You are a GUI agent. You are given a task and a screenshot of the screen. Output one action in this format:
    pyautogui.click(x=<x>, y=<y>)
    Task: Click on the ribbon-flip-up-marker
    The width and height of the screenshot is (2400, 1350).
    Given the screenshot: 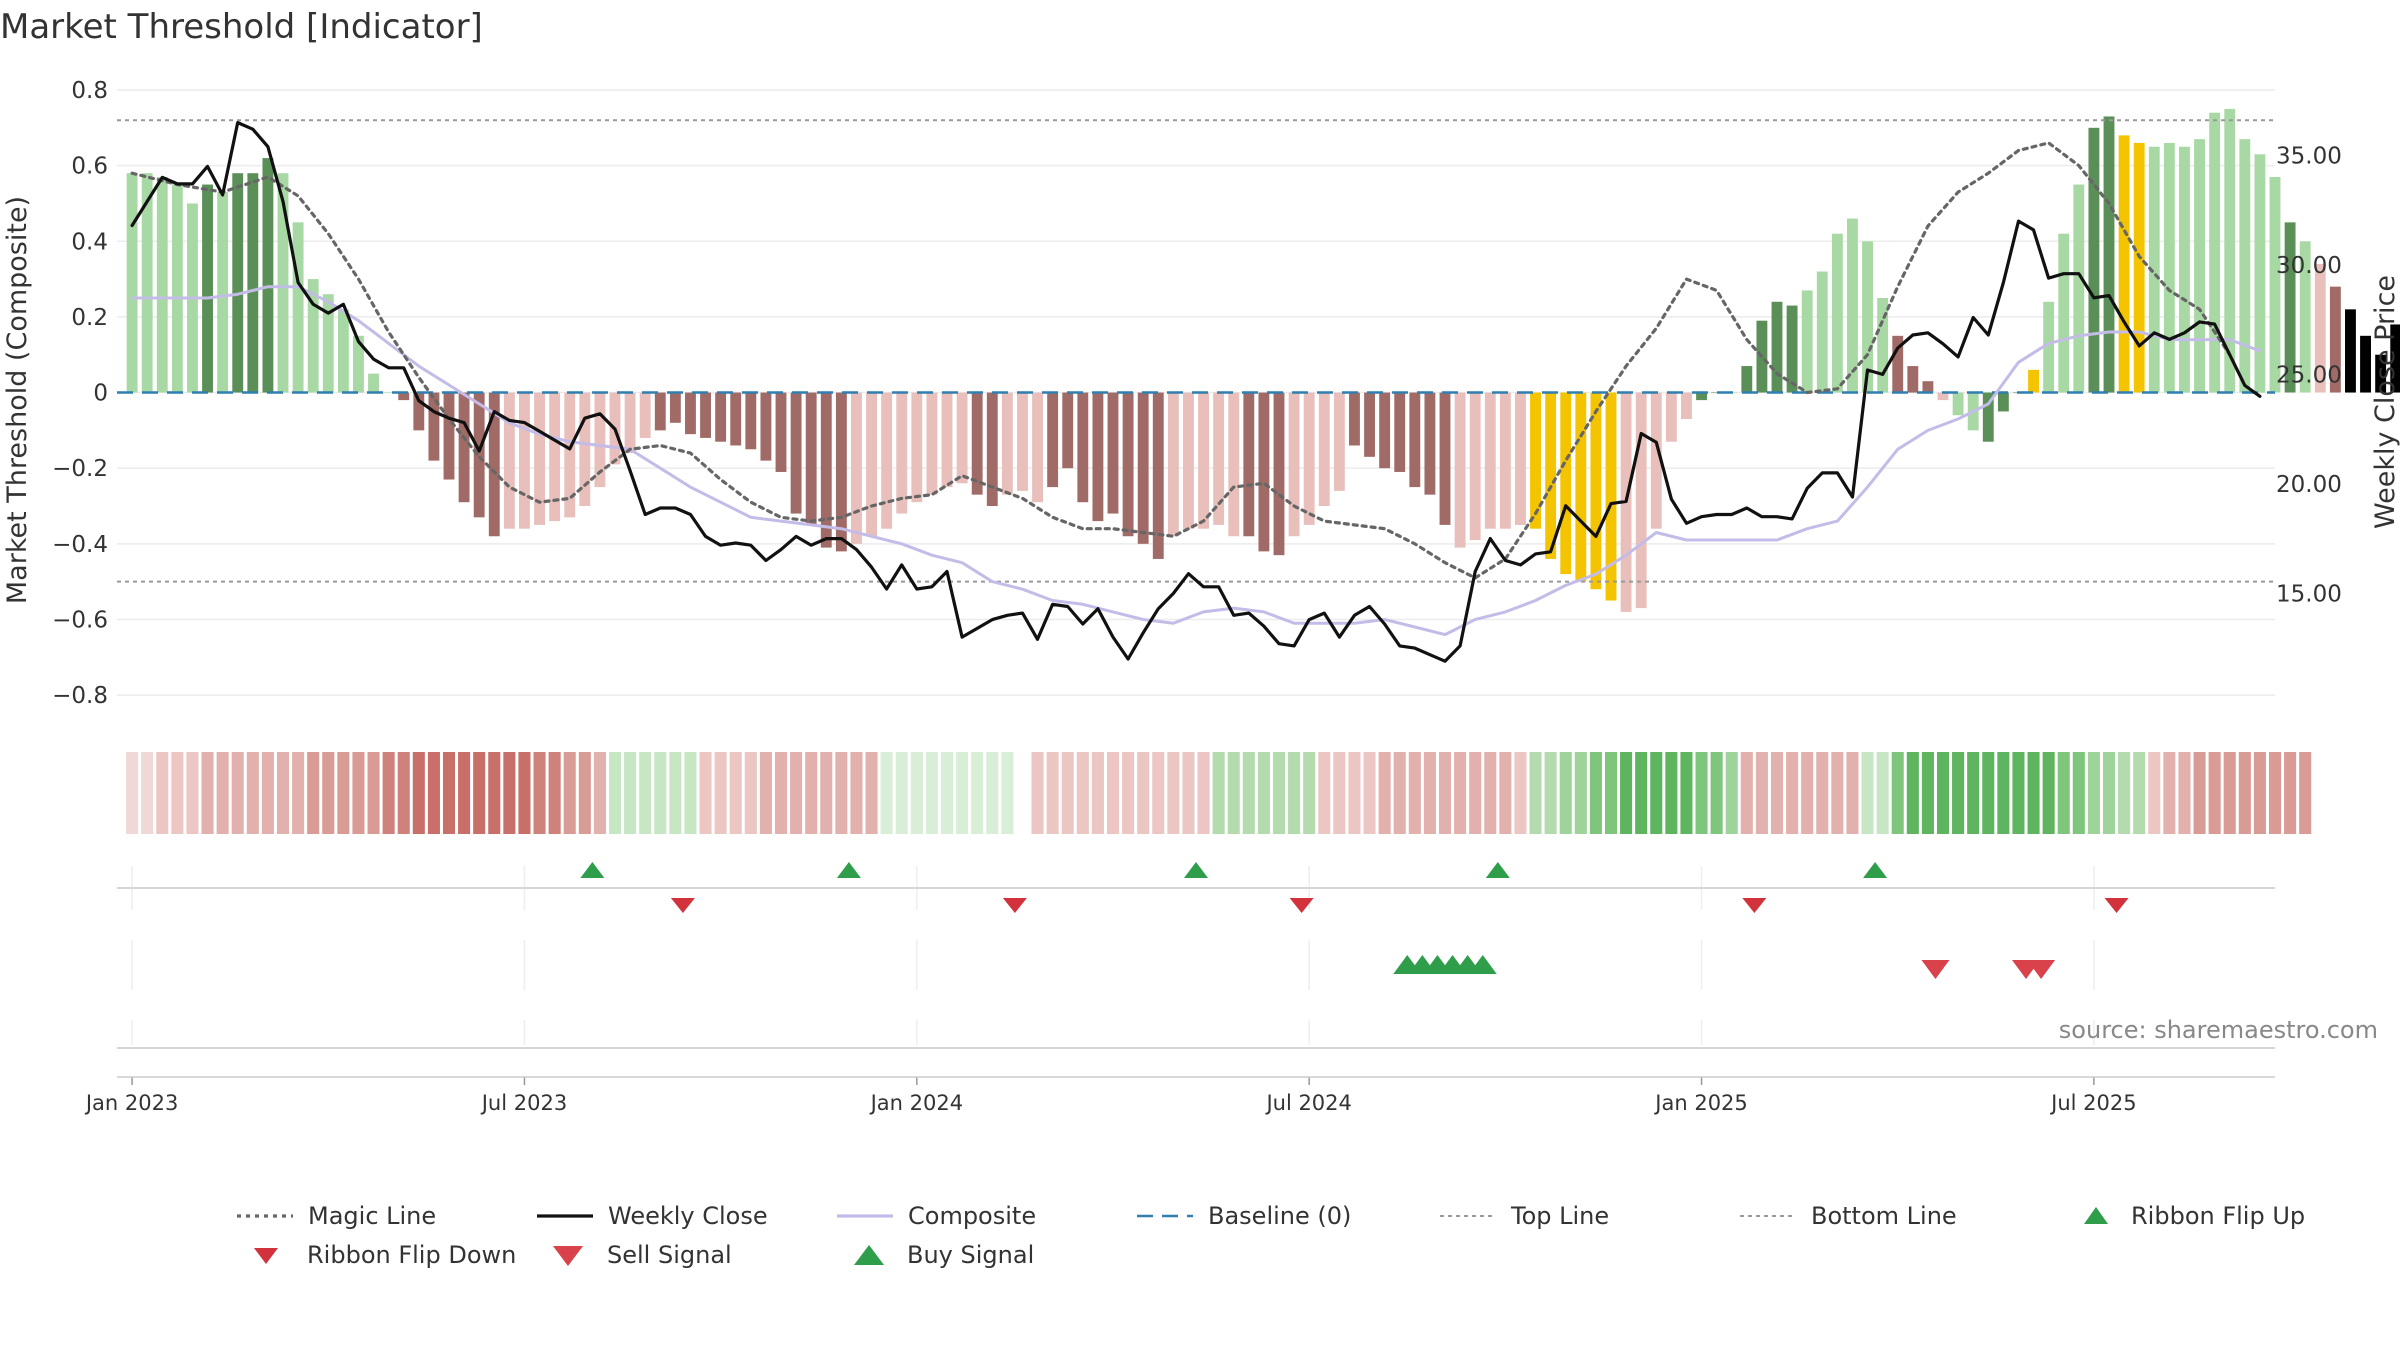 What is the action you would take?
    pyautogui.click(x=592, y=870)
    